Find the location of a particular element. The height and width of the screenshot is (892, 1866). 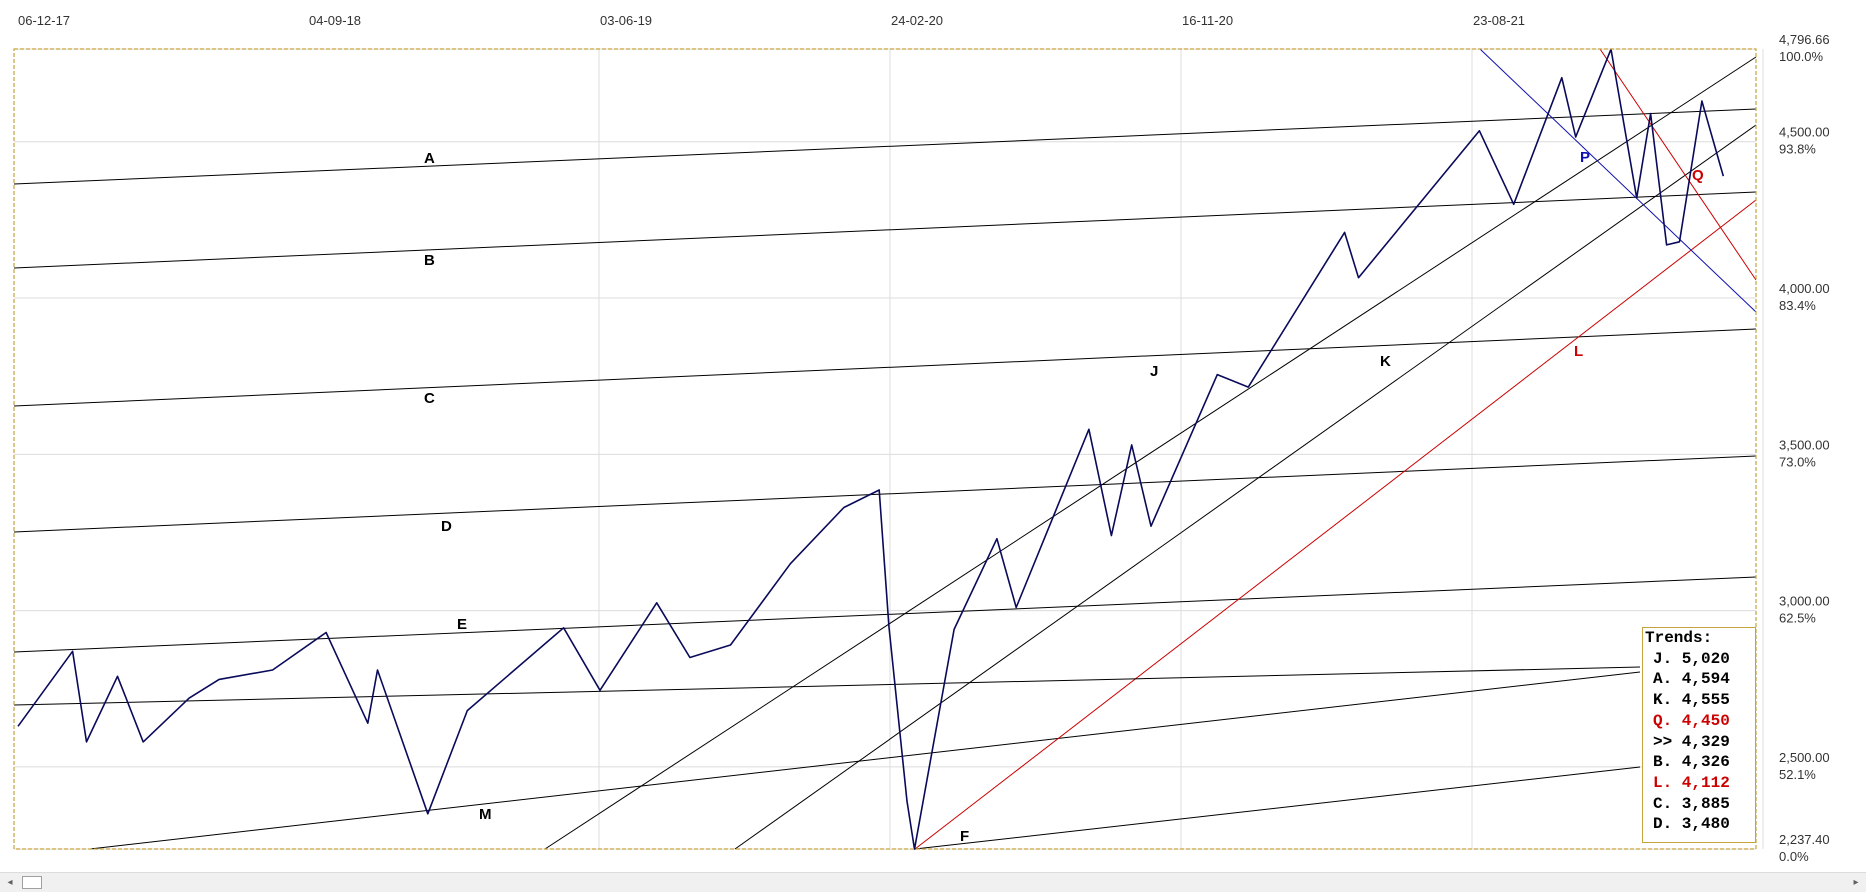

trend-line-p is located at coordinates (1618, 180).